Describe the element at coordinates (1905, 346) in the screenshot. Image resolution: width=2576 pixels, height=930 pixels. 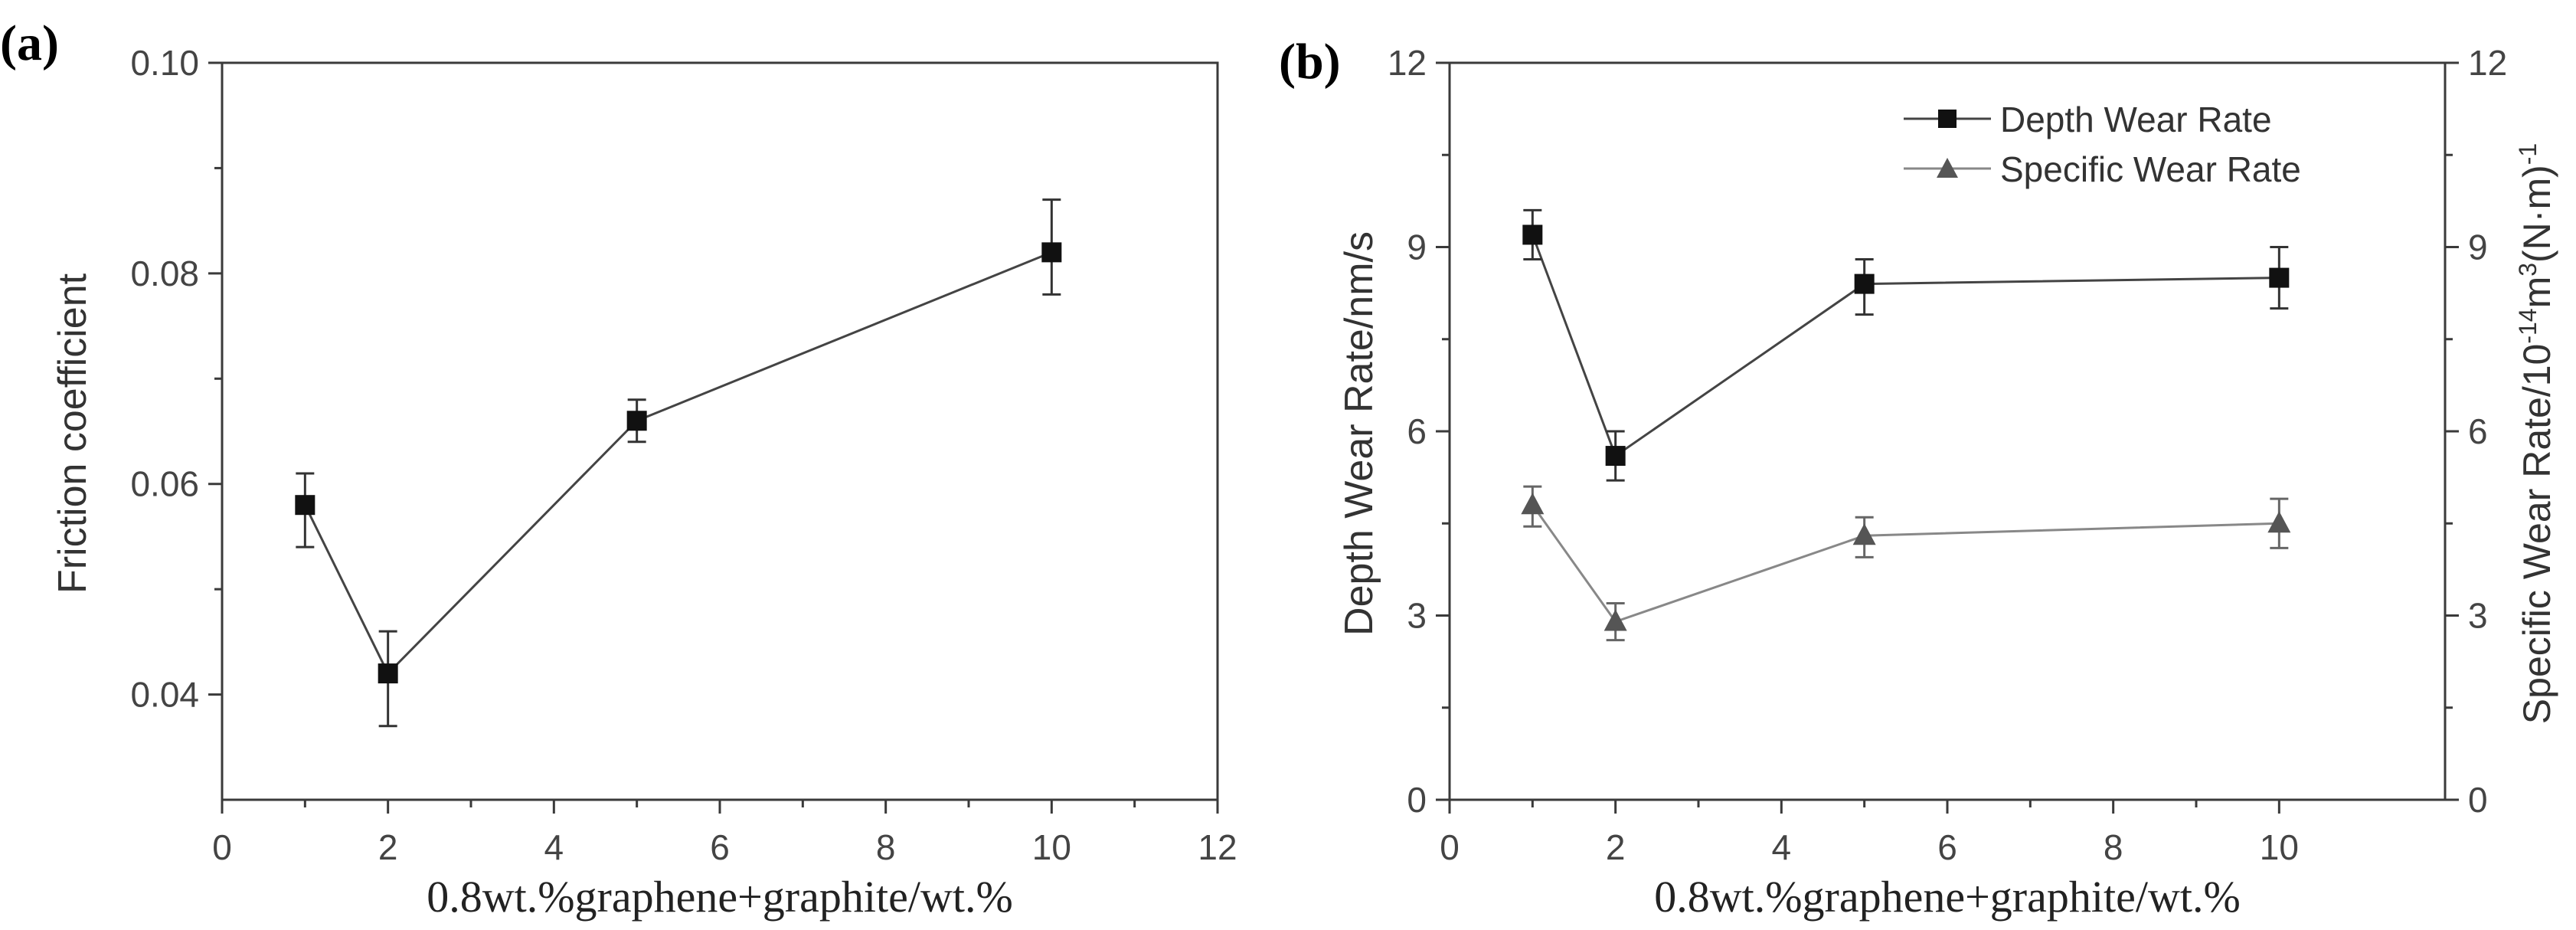
I see `series-line-depth` at that location.